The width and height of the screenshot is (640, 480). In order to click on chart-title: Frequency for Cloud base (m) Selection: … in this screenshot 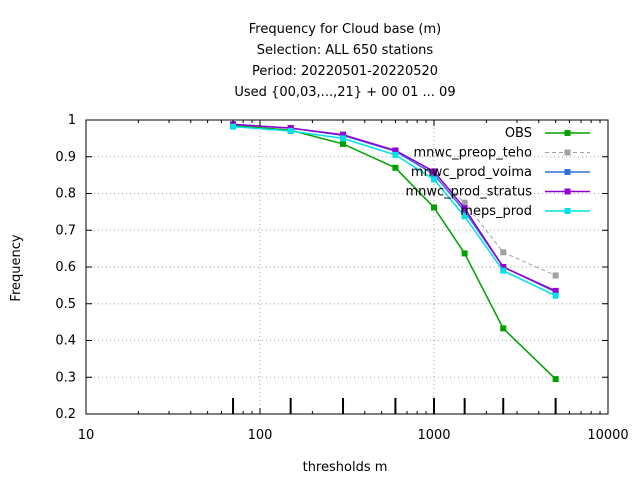, I will do `click(344, 61)`.